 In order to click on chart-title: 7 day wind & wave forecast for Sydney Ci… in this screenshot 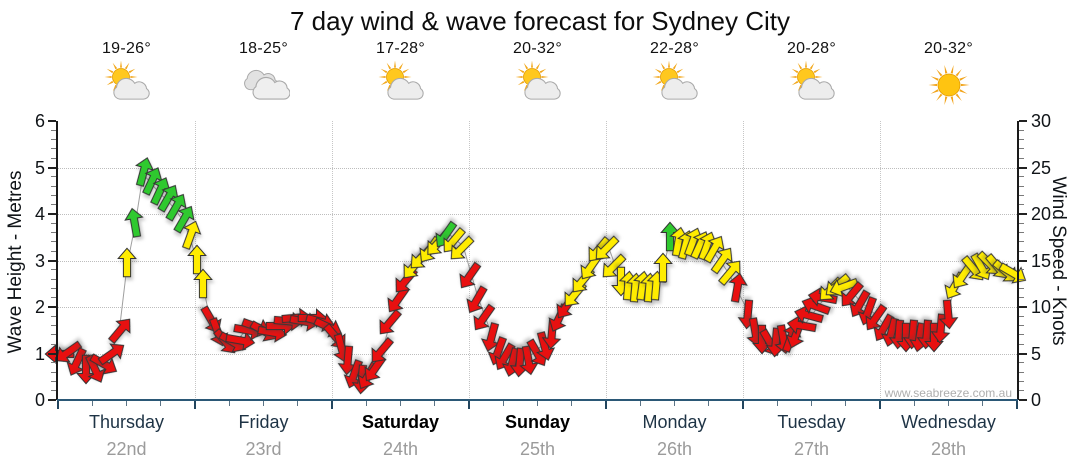, I will do `click(539, 21)`.